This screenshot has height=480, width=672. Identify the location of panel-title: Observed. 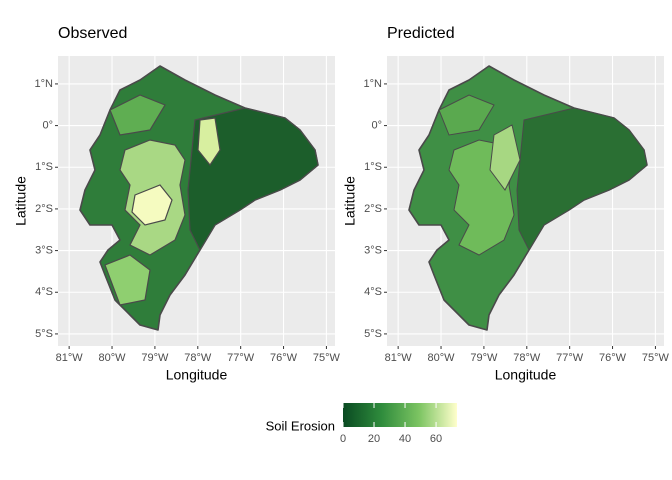
(92, 33).